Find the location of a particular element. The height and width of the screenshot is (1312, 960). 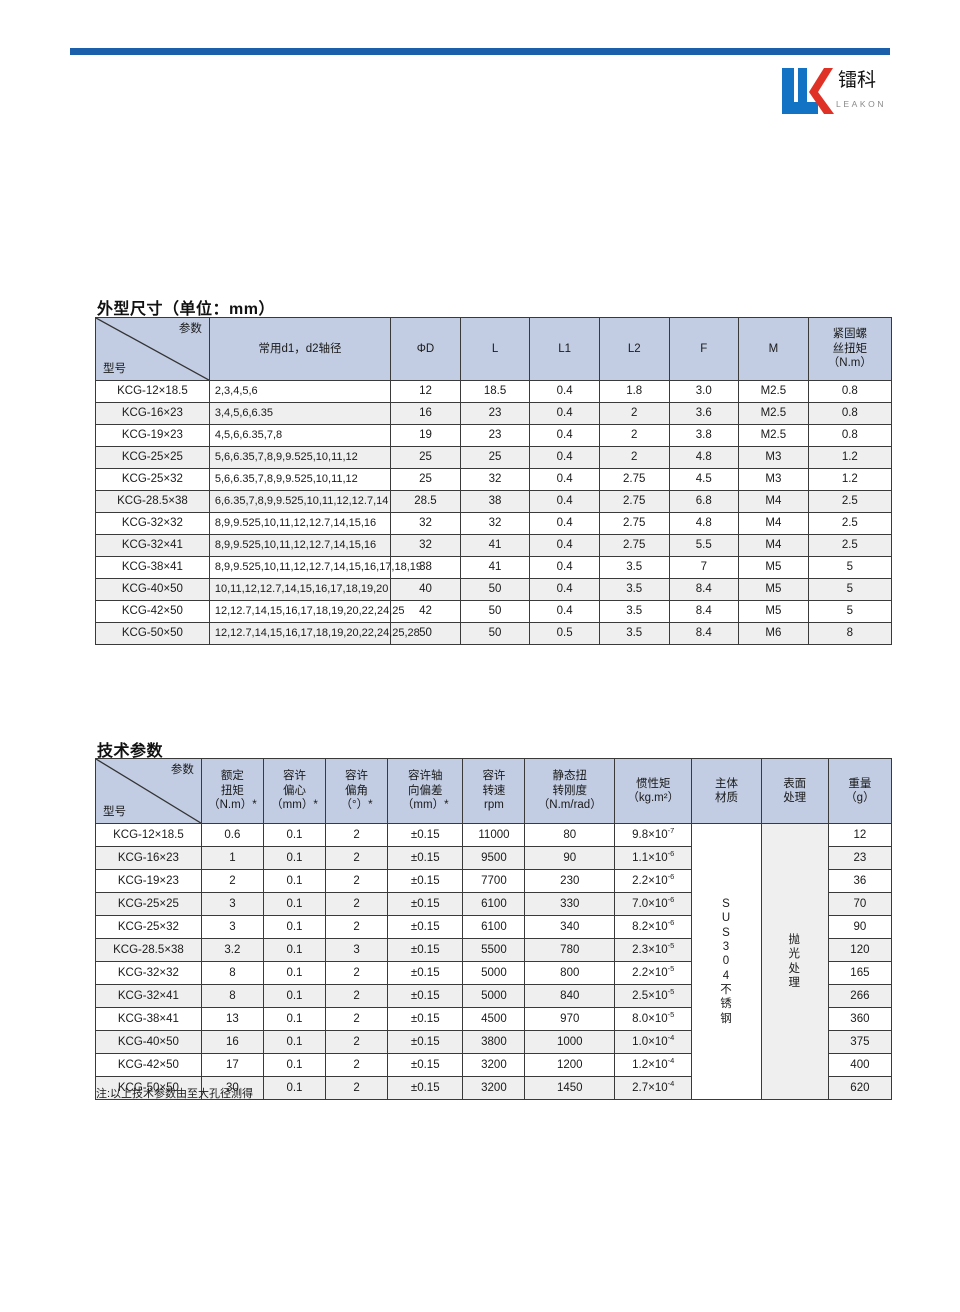

cell-static-stiffness: 90 is located at coordinates (570, 858).